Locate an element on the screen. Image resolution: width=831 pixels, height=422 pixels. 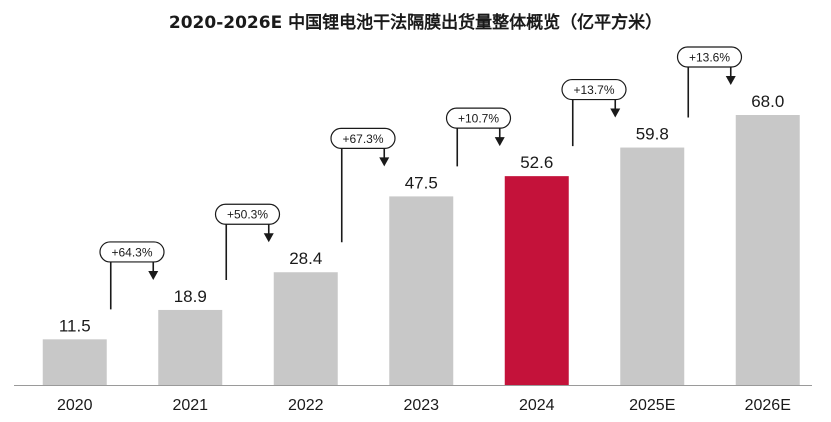
bar-2026E is located at coordinates (767, 250).